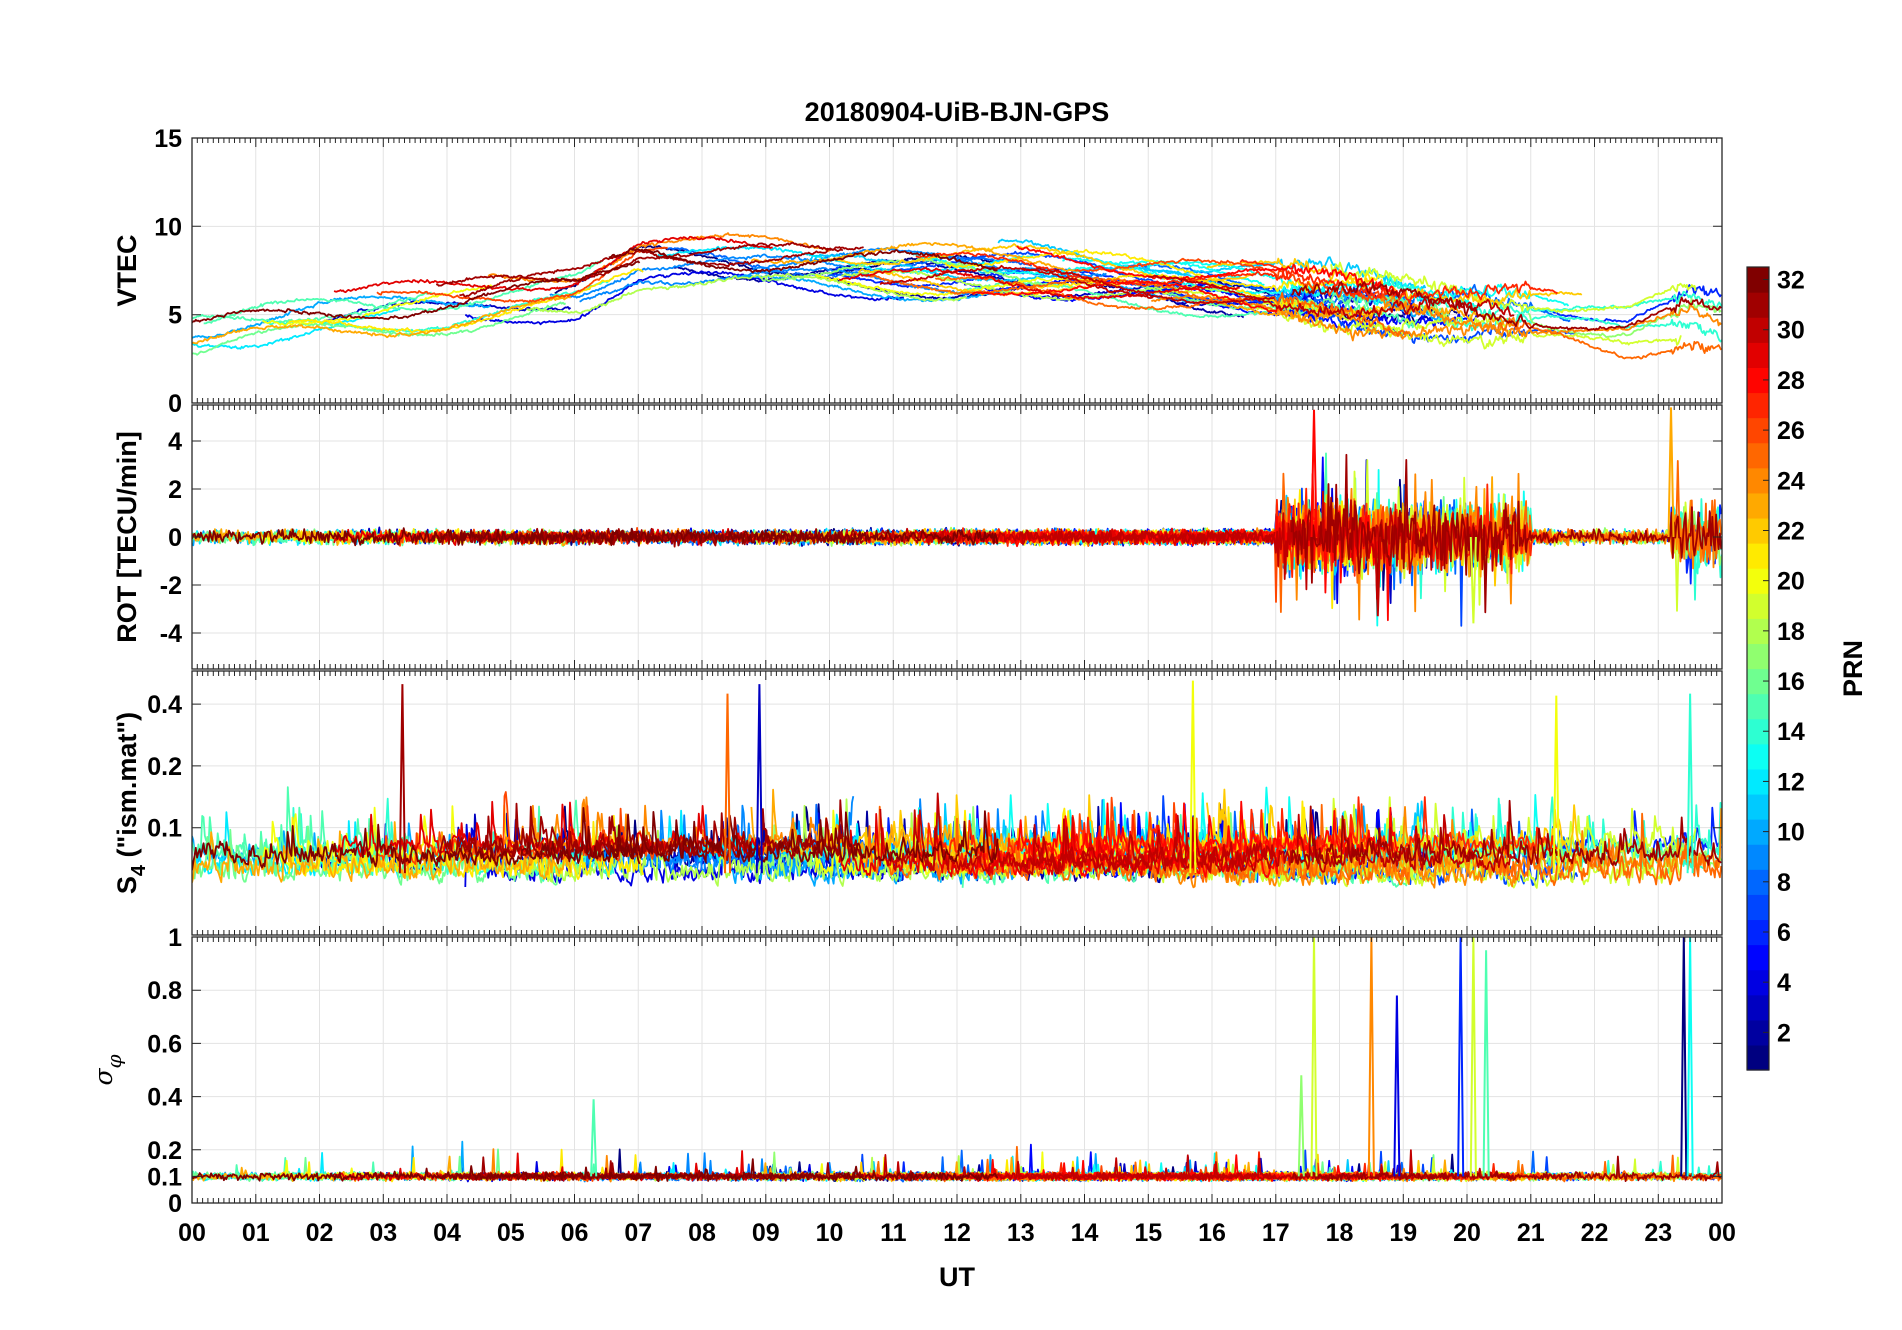 Image resolution: width=1902 pixels, height=1330 pixels. What do you see at coordinates (957, 112) in the screenshot?
I see `chart-title: 20180904-UiB-BJN-GPS` at bounding box center [957, 112].